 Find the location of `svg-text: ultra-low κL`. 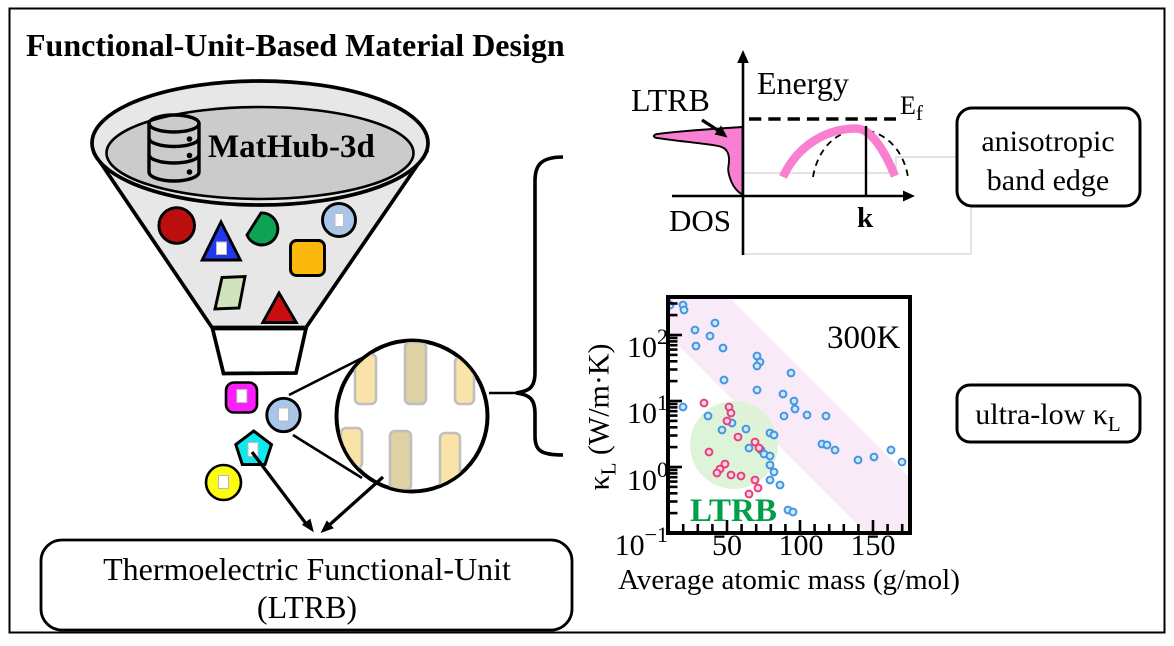

svg-text: ultra-low κL is located at coordinates (1047, 417).